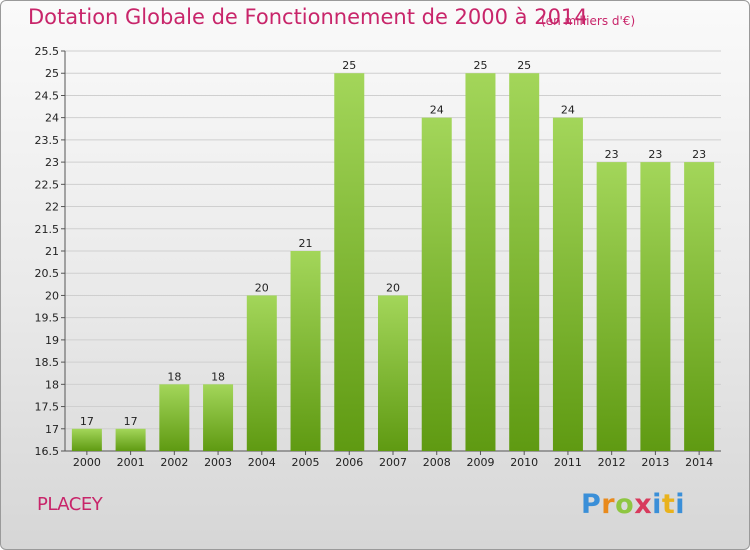 This screenshot has width=750, height=550. What do you see at coordinates (306, 462) in the screenshot?
I see `x-tick-label: 2005` at bounding box center [306, 462].